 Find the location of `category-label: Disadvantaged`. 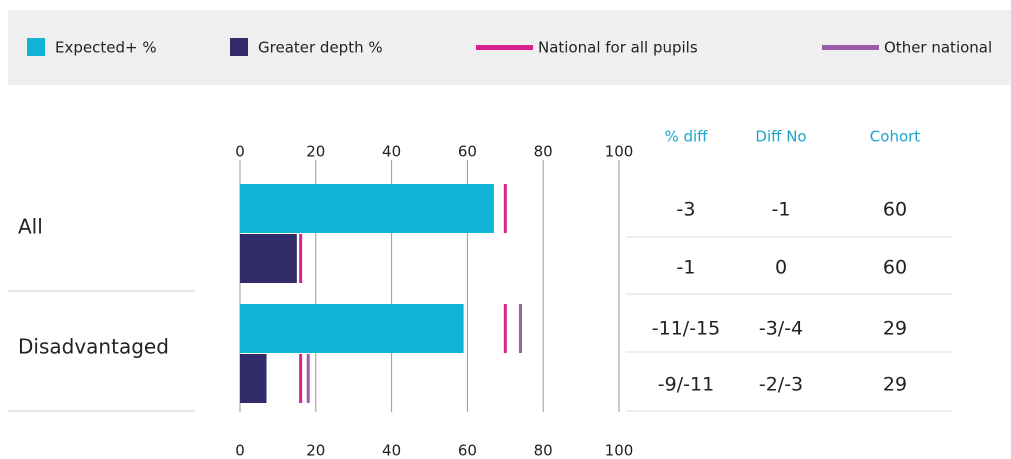

category-label: Disadvantaged is located at coordinates (93, 347).